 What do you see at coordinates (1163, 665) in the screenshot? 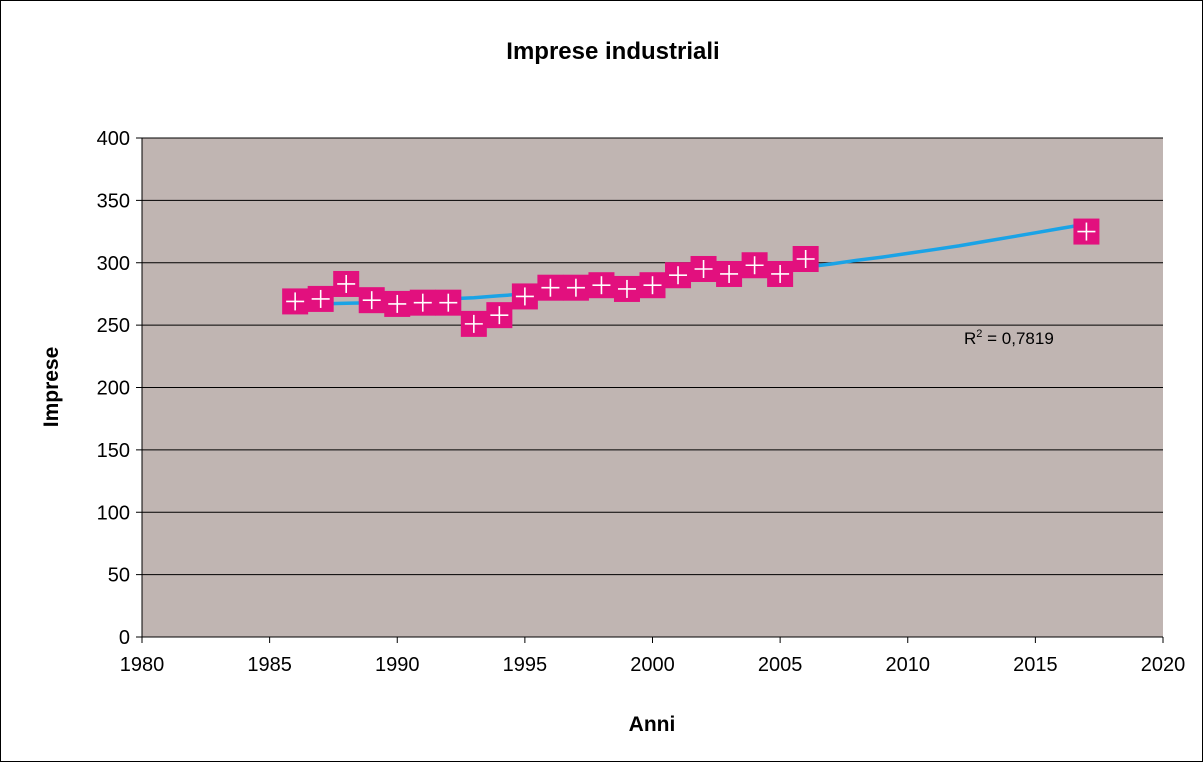
I see `x-tick-label: 2020` at bounding box center [1163, 665].